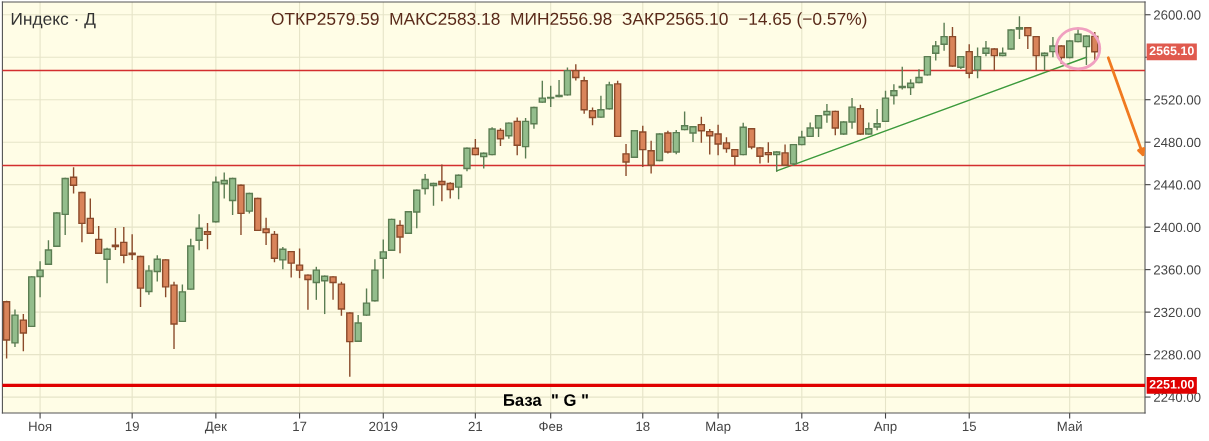  What do you see at coordinates (1177, 142) in the screenshot?
I see `y-tick-label: 2480.00` at bounding box center [1177, 142].